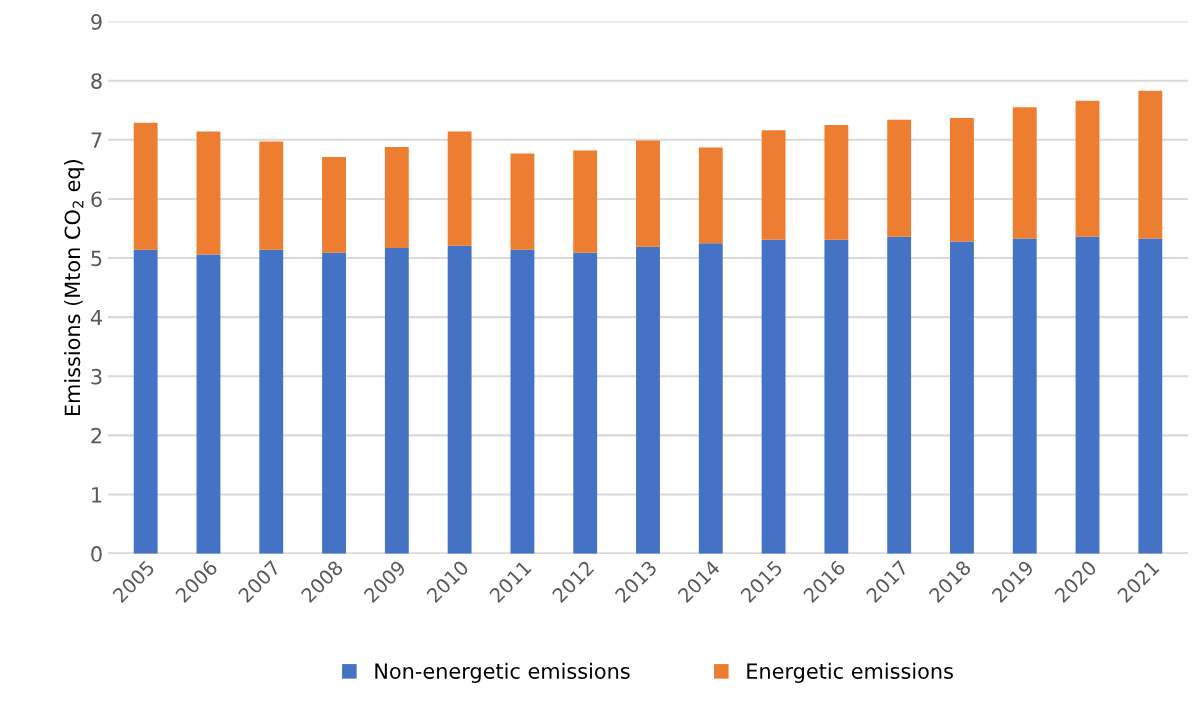 The width and height of the screenshot is (1200, 719). Describe the element at coordinates (96, 140) in the screenshot. I see `y-tick-label: 7` at that location.